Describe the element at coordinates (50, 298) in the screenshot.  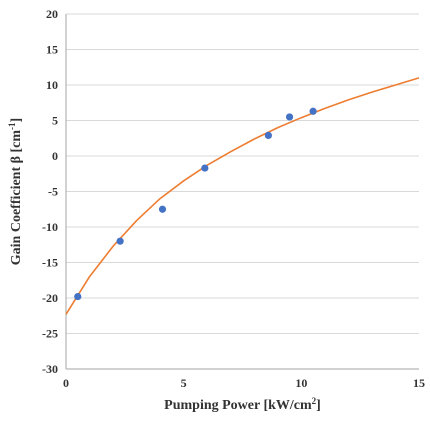
I see `y-tick-label: -20` at that location.